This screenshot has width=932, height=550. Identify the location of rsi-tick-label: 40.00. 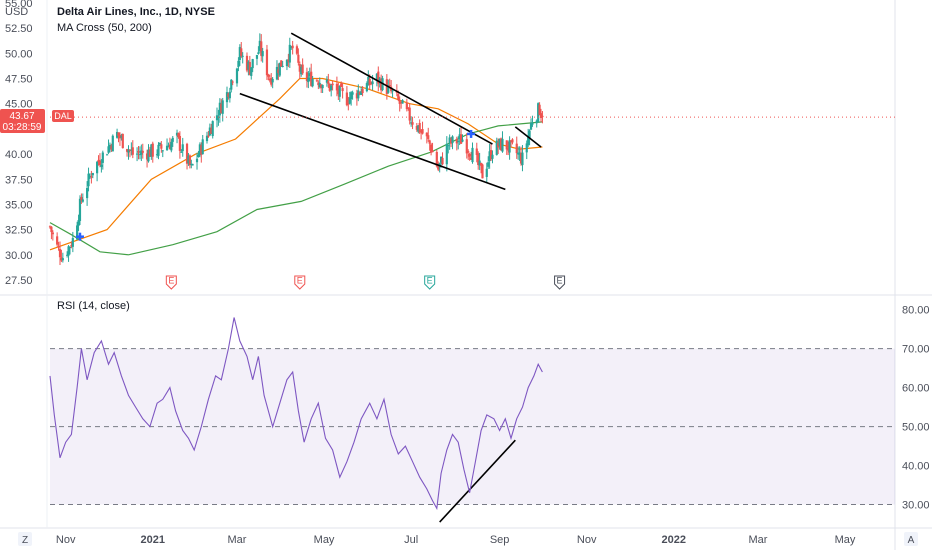
(916, 467).